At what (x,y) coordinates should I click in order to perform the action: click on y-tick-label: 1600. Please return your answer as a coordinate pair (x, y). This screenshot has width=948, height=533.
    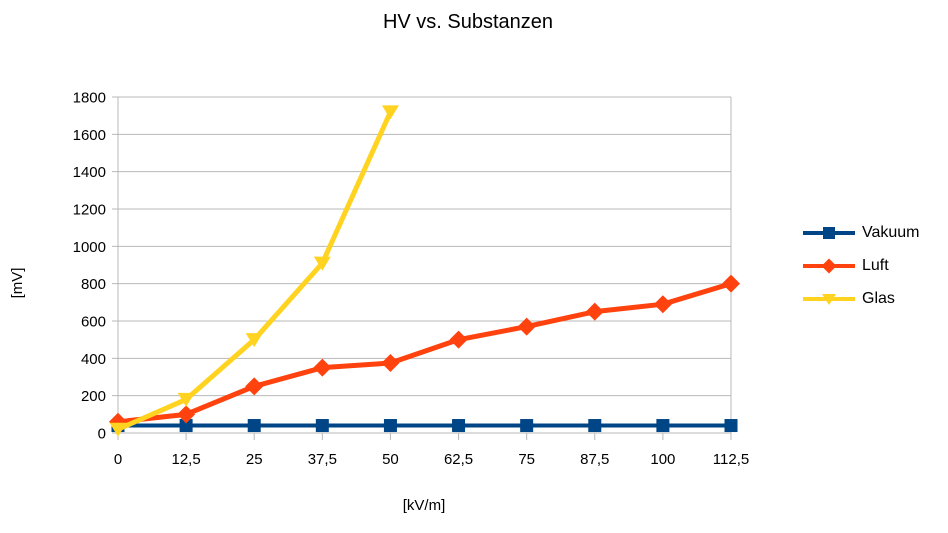
    Looking at the image, I should click on (89, 135).